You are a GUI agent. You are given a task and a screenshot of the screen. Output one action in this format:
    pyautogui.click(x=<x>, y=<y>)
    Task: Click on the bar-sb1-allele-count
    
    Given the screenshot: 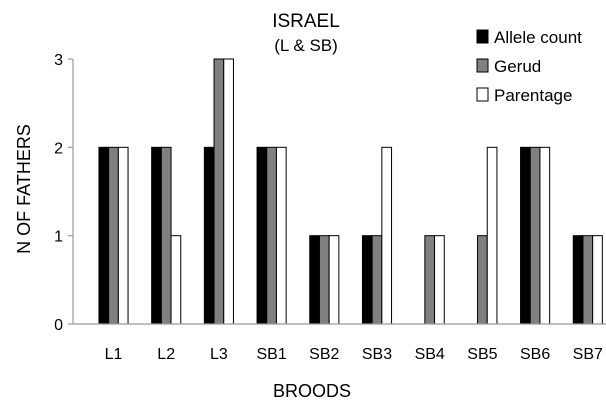 What is the action you would take?
    pyautogui.click(x=262, y=235)
    